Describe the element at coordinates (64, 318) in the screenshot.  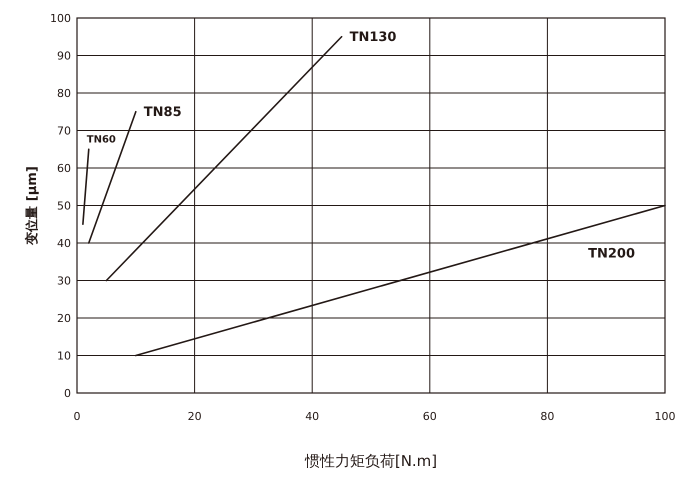
I see `y-tick-label: 20` at that location.